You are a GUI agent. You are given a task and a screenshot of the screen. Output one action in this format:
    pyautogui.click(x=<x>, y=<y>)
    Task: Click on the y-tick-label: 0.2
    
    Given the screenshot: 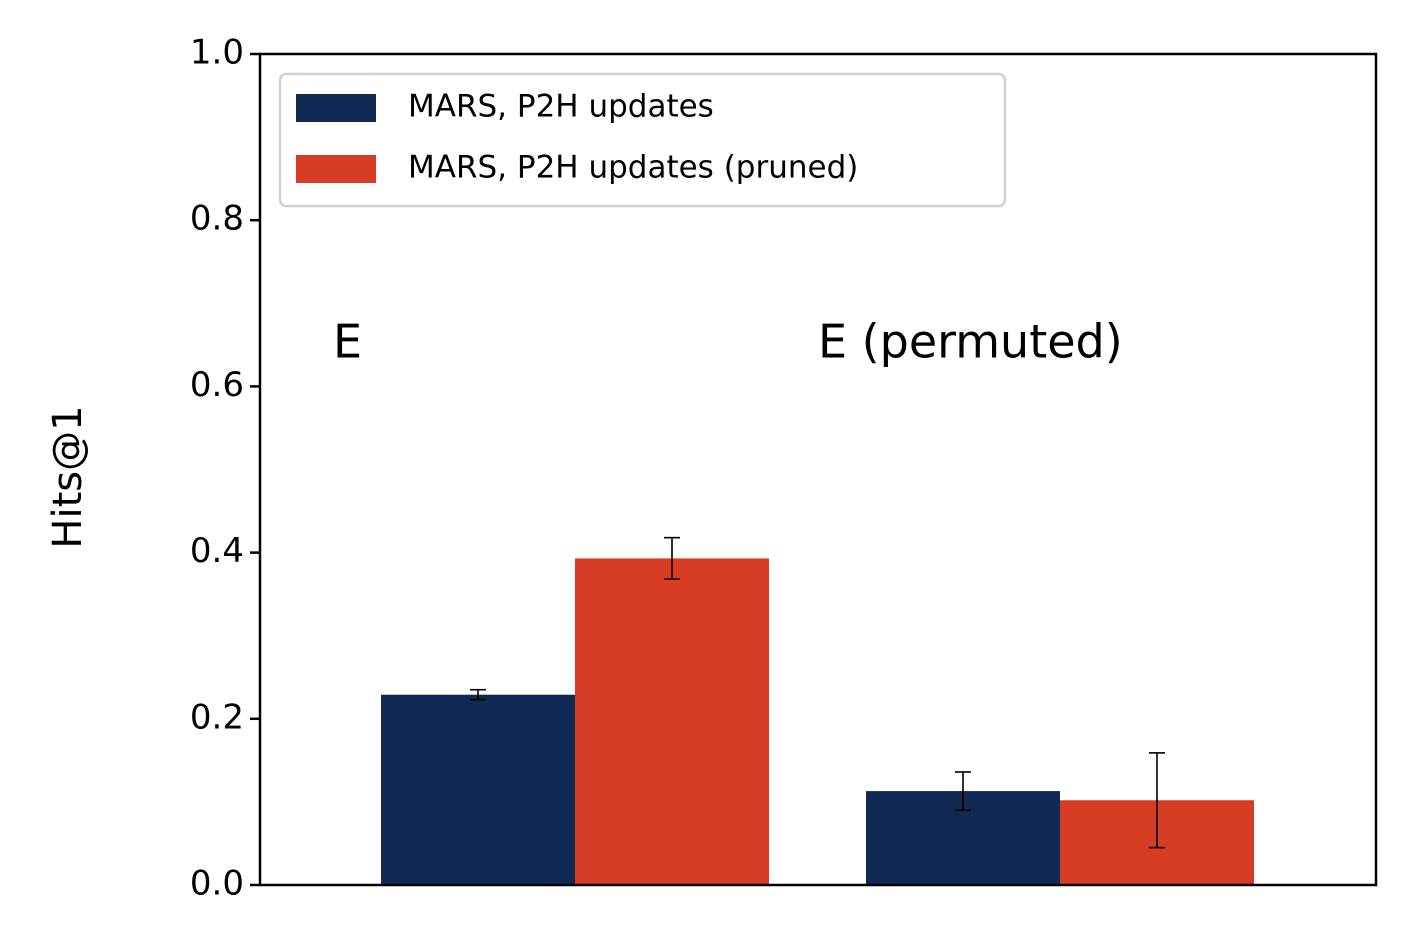 What is the action you would take?
    pyautogui.click(x=217, y=717)
    